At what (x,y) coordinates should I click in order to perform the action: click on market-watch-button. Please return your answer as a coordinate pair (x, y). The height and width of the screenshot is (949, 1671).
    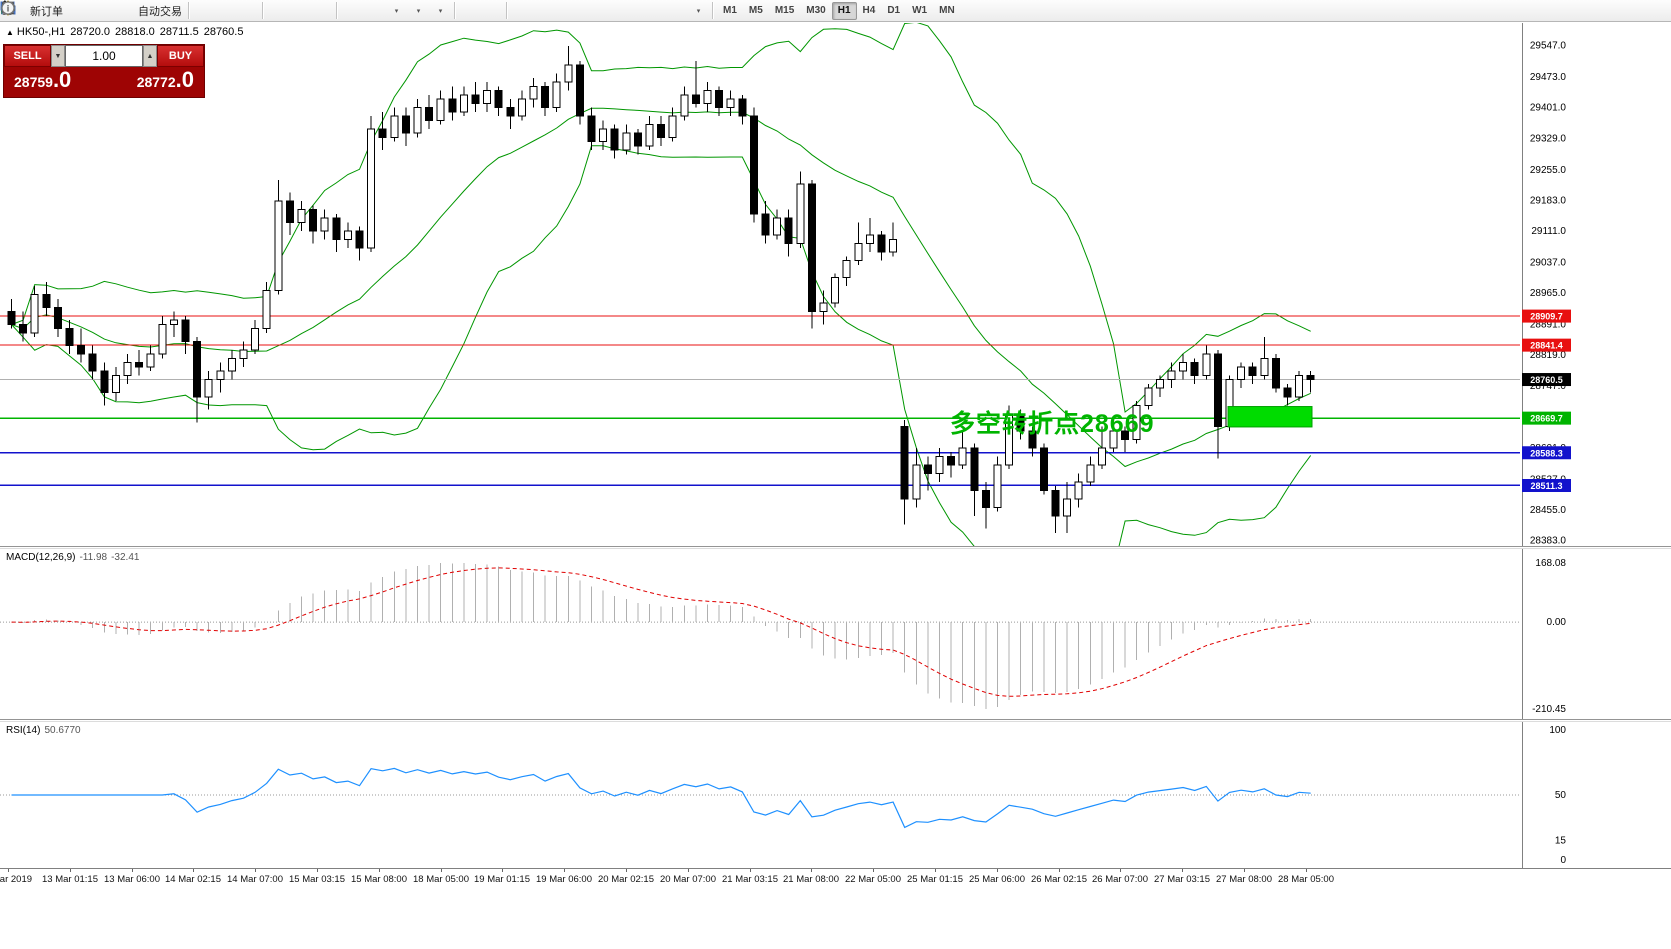
    Looking at the image, I should click on (55, 11).